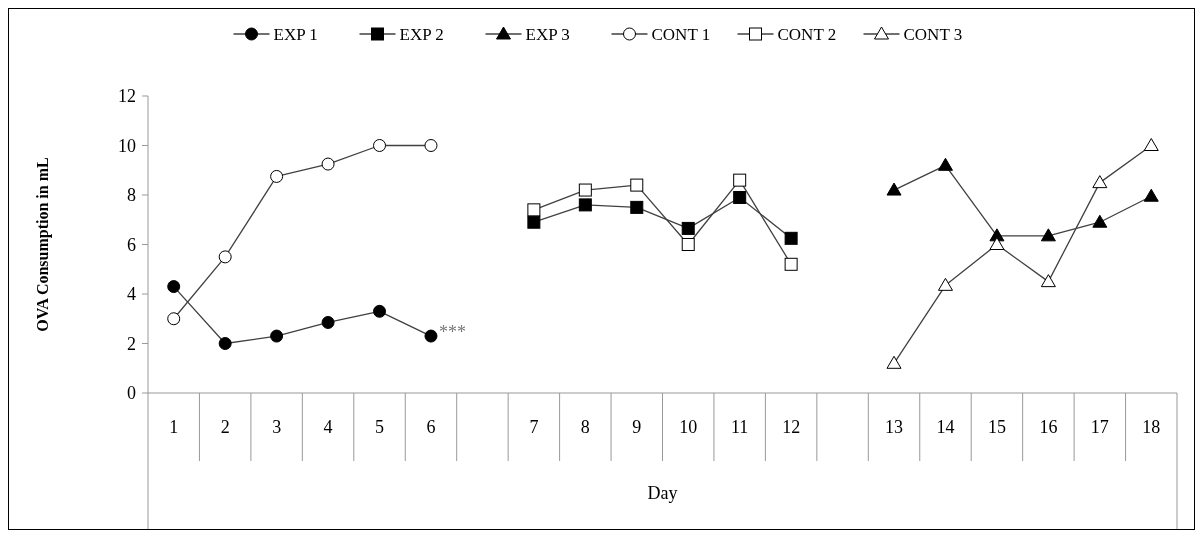 The image size is (1203, 538). What do you see at coordinates (431, 427) in the screenshot?
I see `x-tick-label: 6` at bounding box center [431, 427].